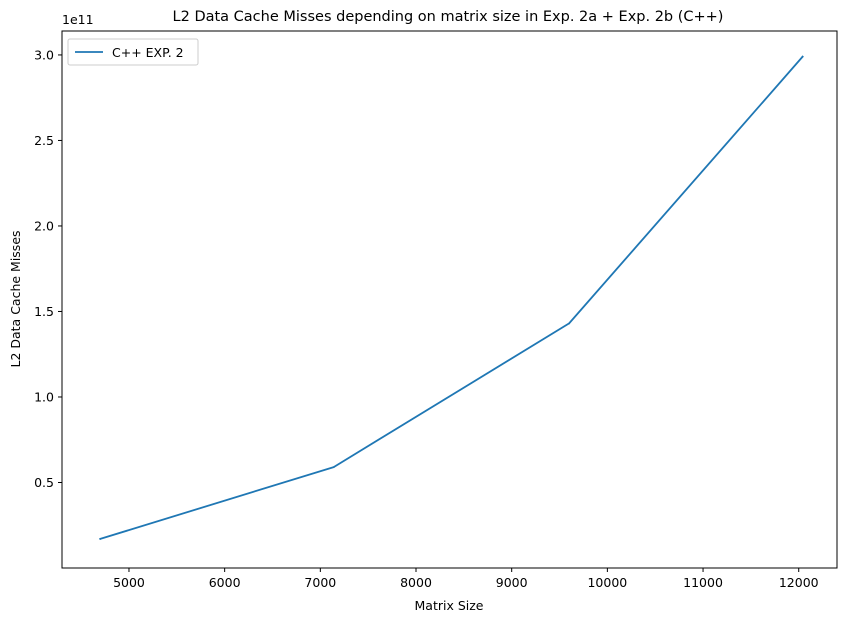  Describe the element at coordinates (44, 225) in the screenshot. I see `y-tick-label: 2.0` at that location.